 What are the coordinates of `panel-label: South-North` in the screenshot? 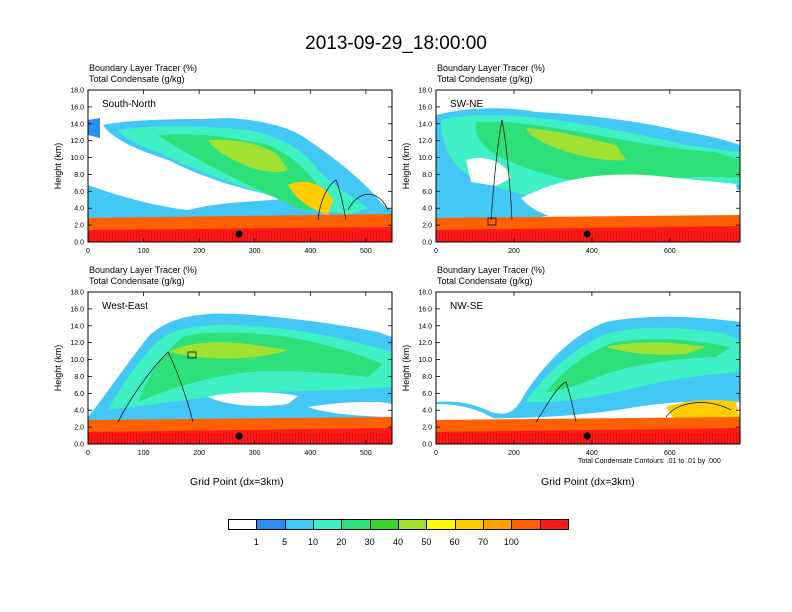 It's located at (129, 104).